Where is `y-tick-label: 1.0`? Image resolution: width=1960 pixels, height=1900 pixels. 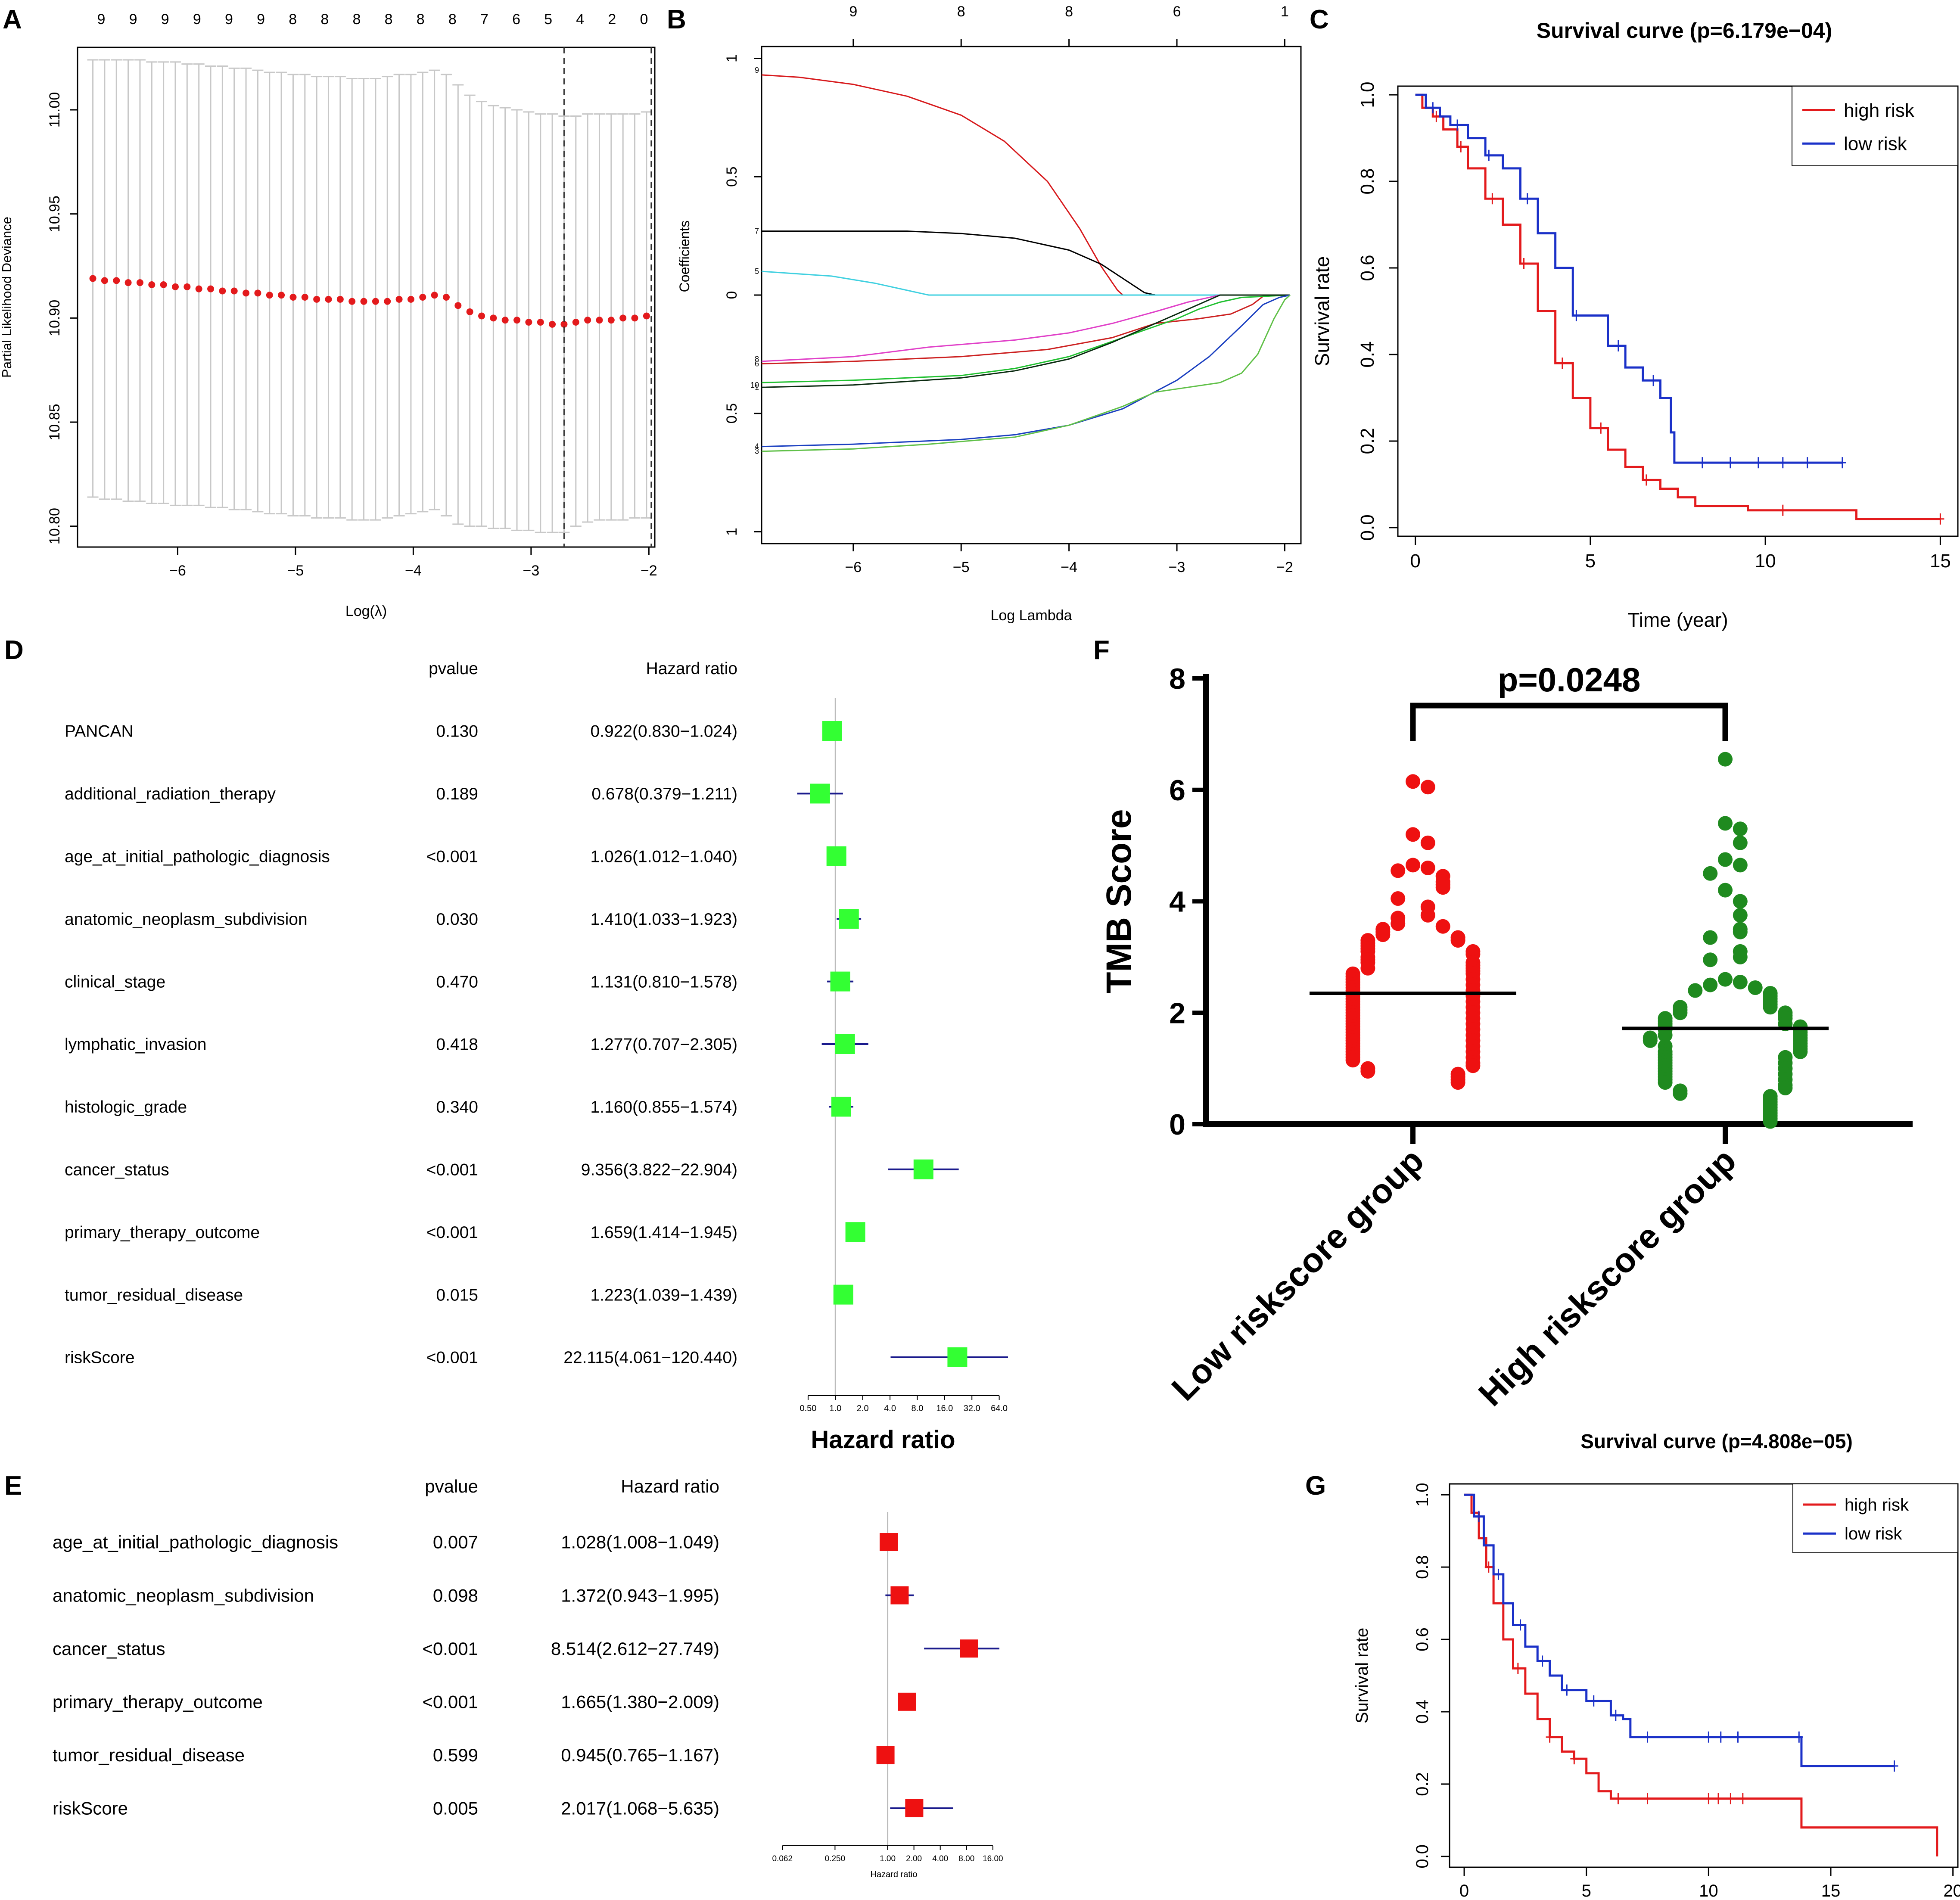 y-tick-label: 1.0 is located at coordinates (1368, 95).